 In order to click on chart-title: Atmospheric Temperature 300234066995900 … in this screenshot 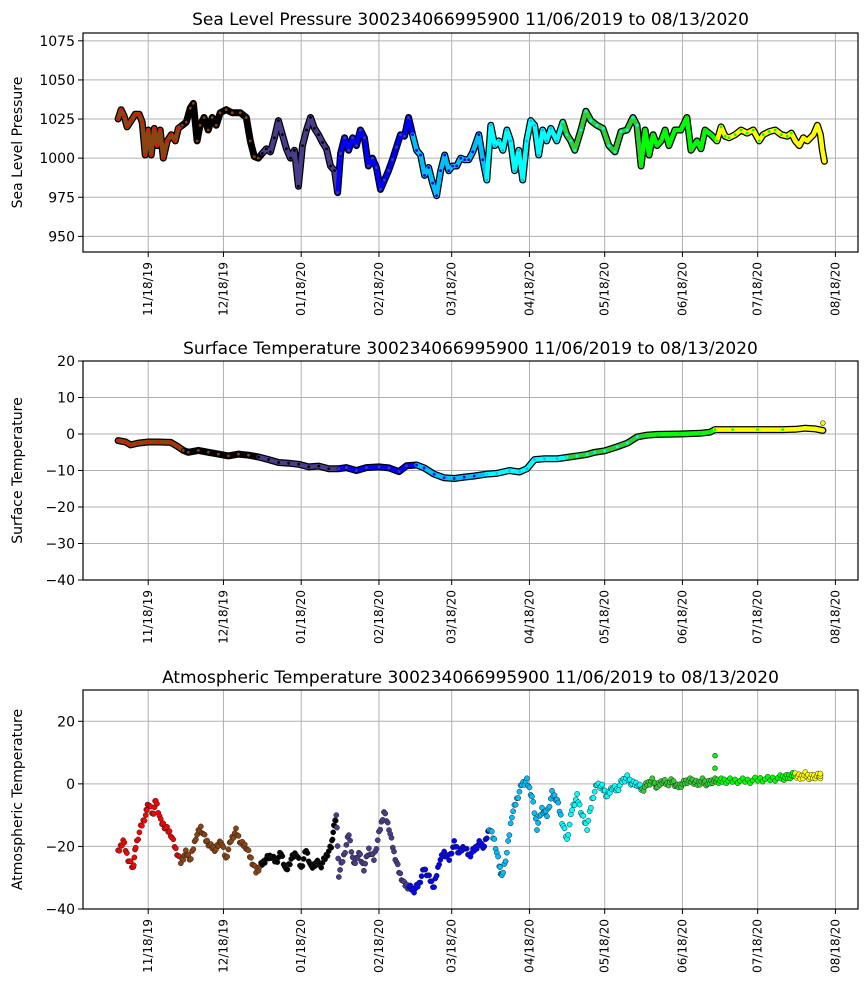, I will do `click(470, 678)`.